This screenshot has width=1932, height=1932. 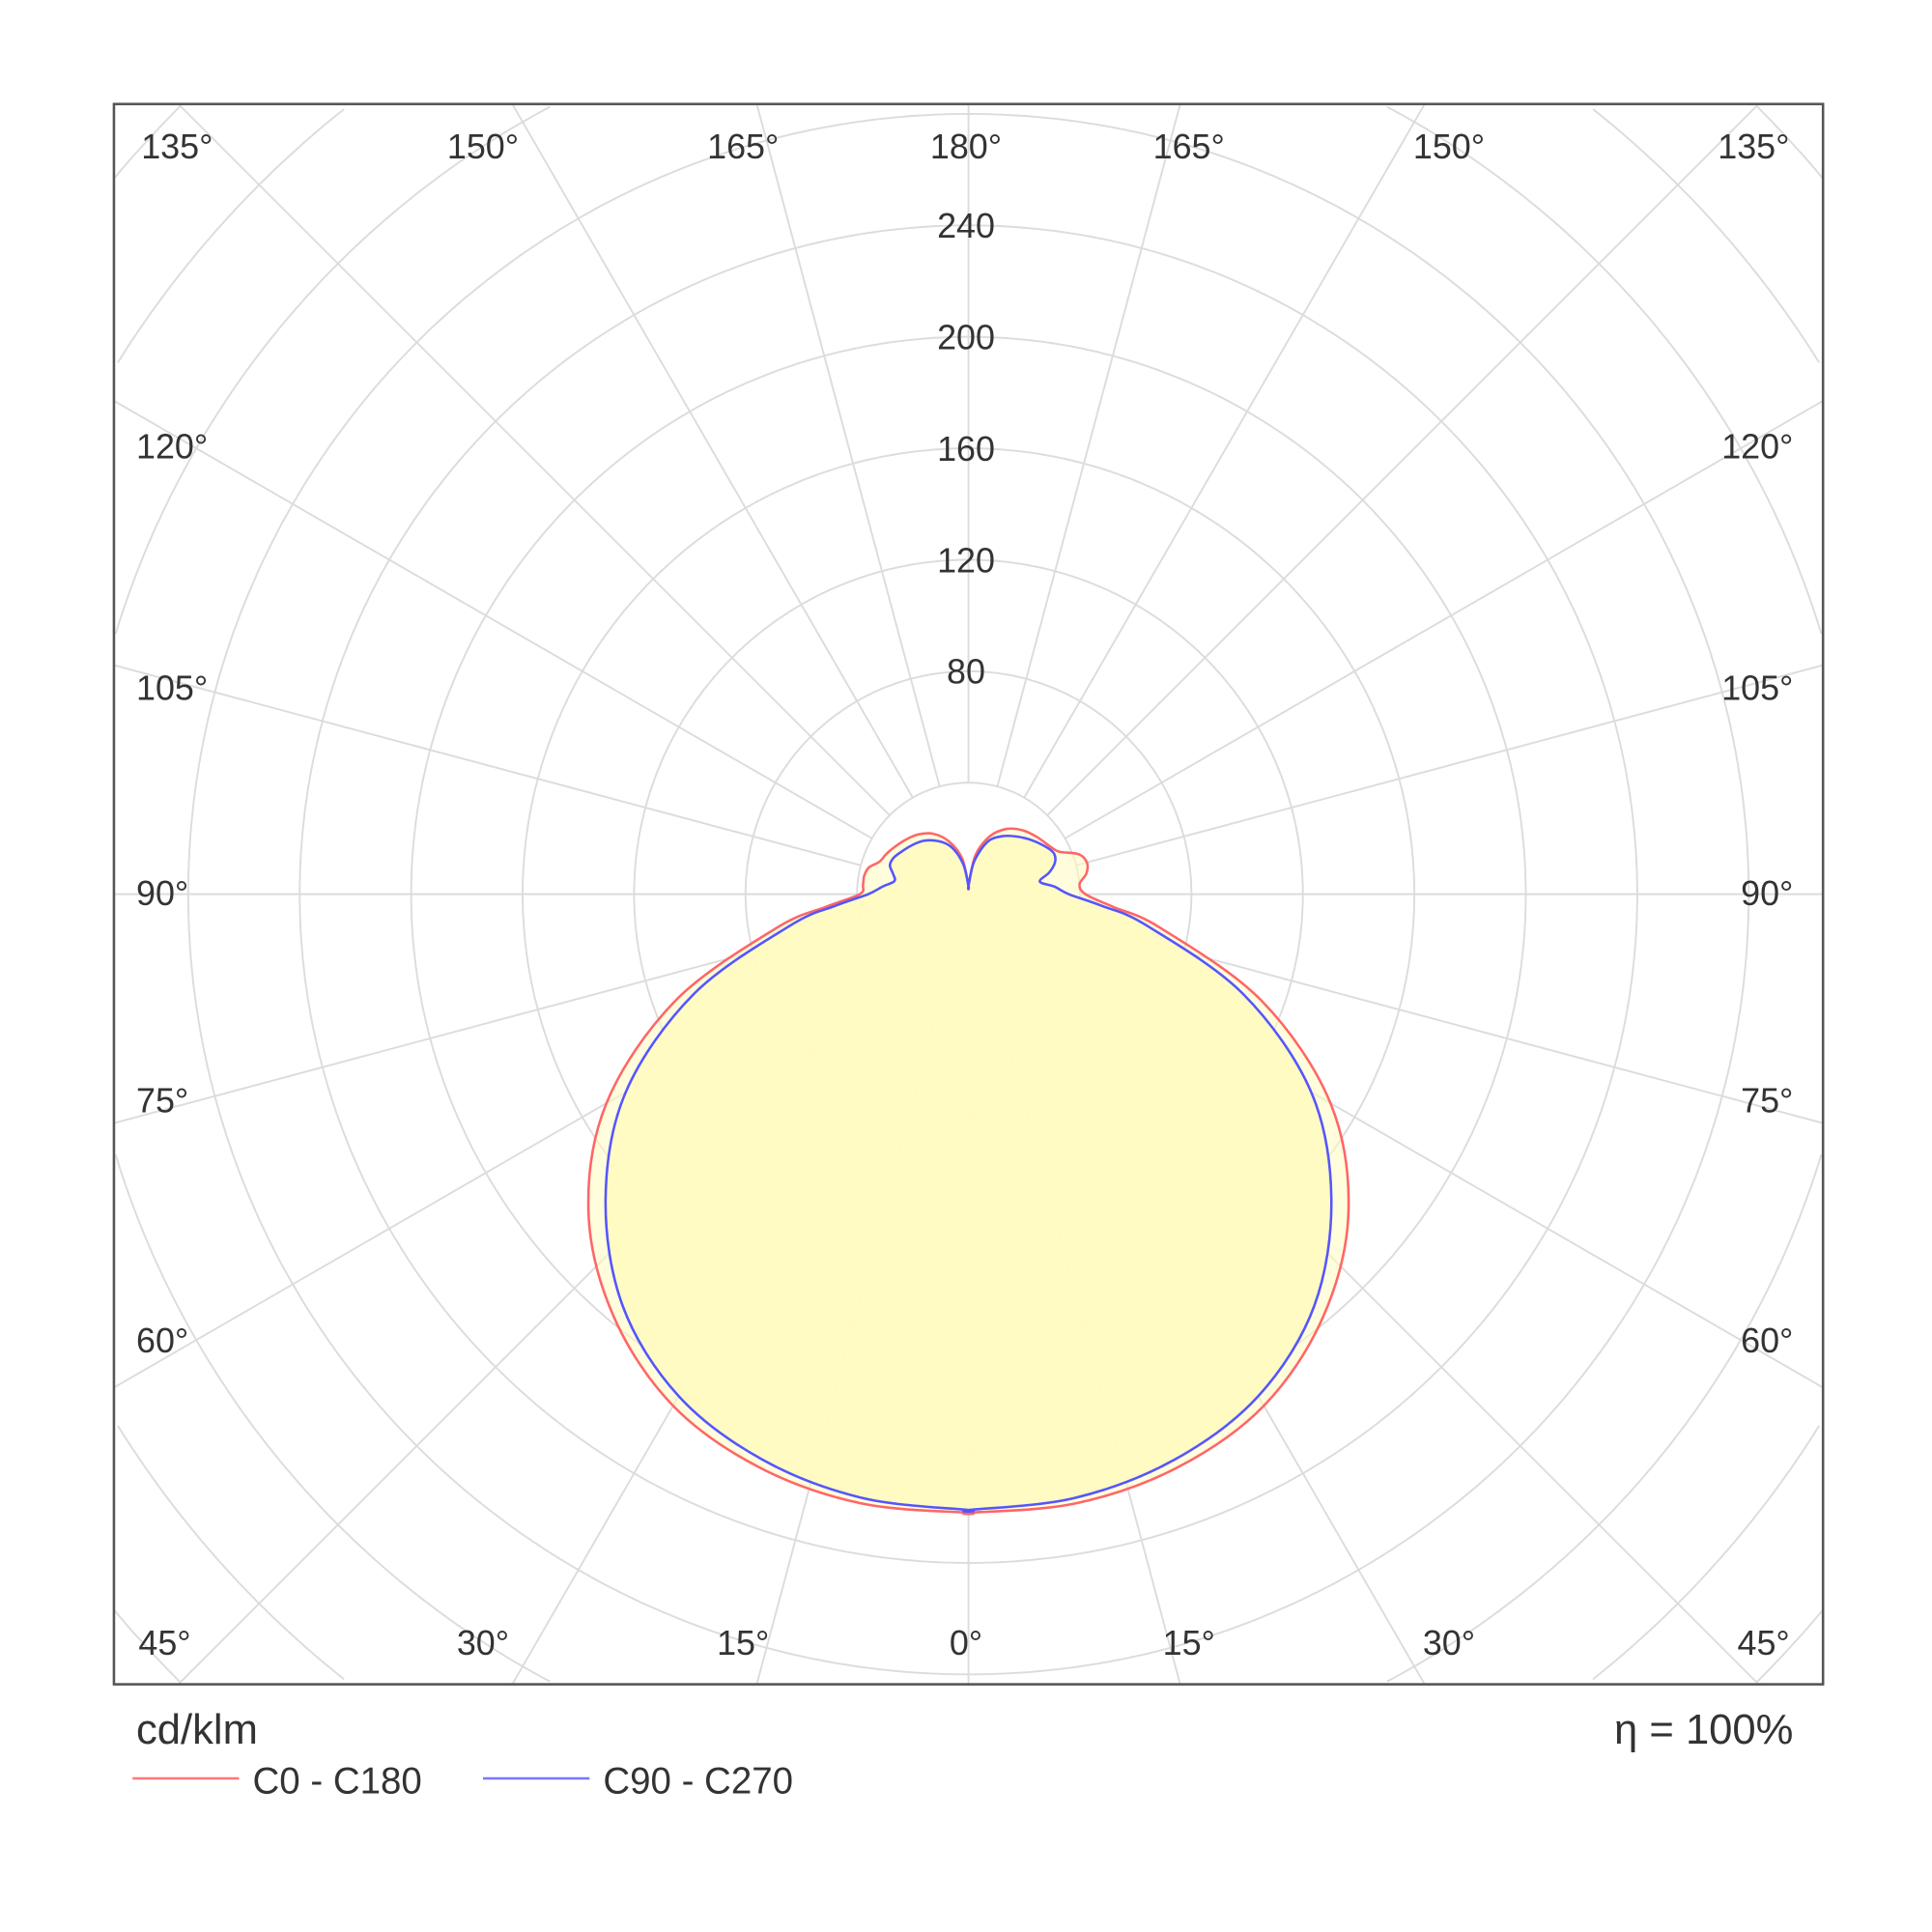 What do you see at coordinates (1767, 893) in the screenshot?
I see `angle-label-right: 90°` at bounding box center [1767, 893].